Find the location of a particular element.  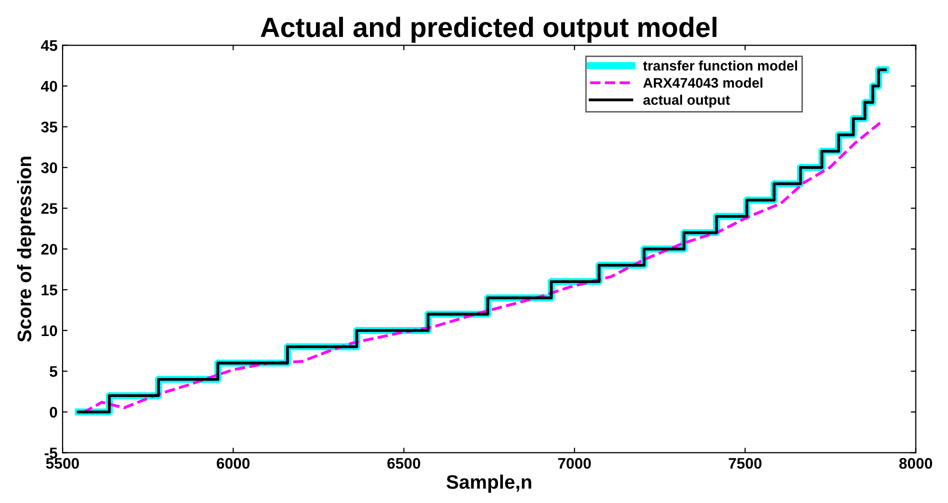

legend-label: ARX474043 model is located at coordinates (702, 83).